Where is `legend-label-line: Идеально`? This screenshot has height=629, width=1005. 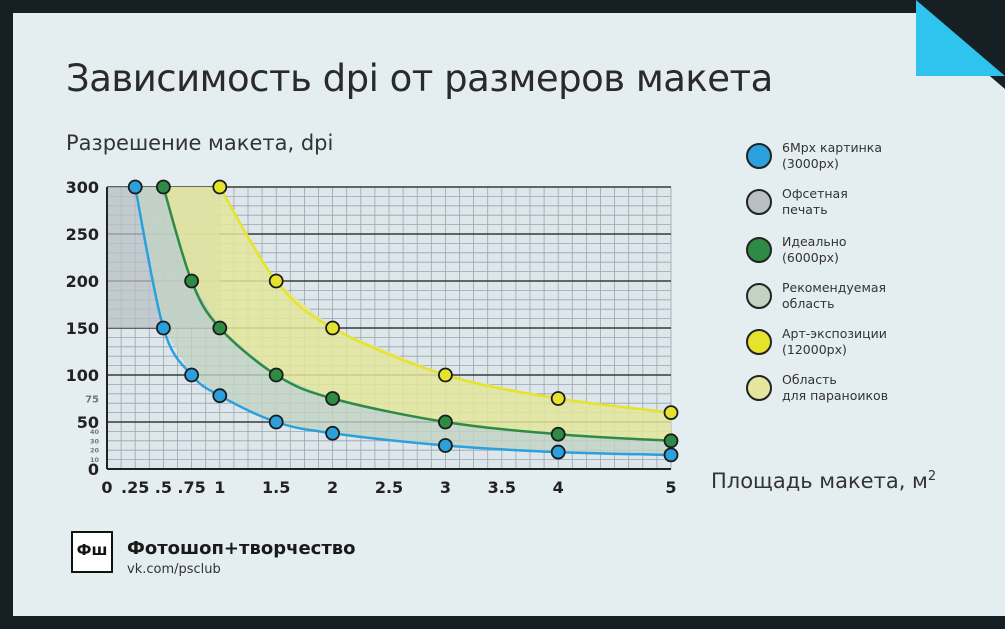
legend-label-line: Идеально is located at coordinates (814, 241).